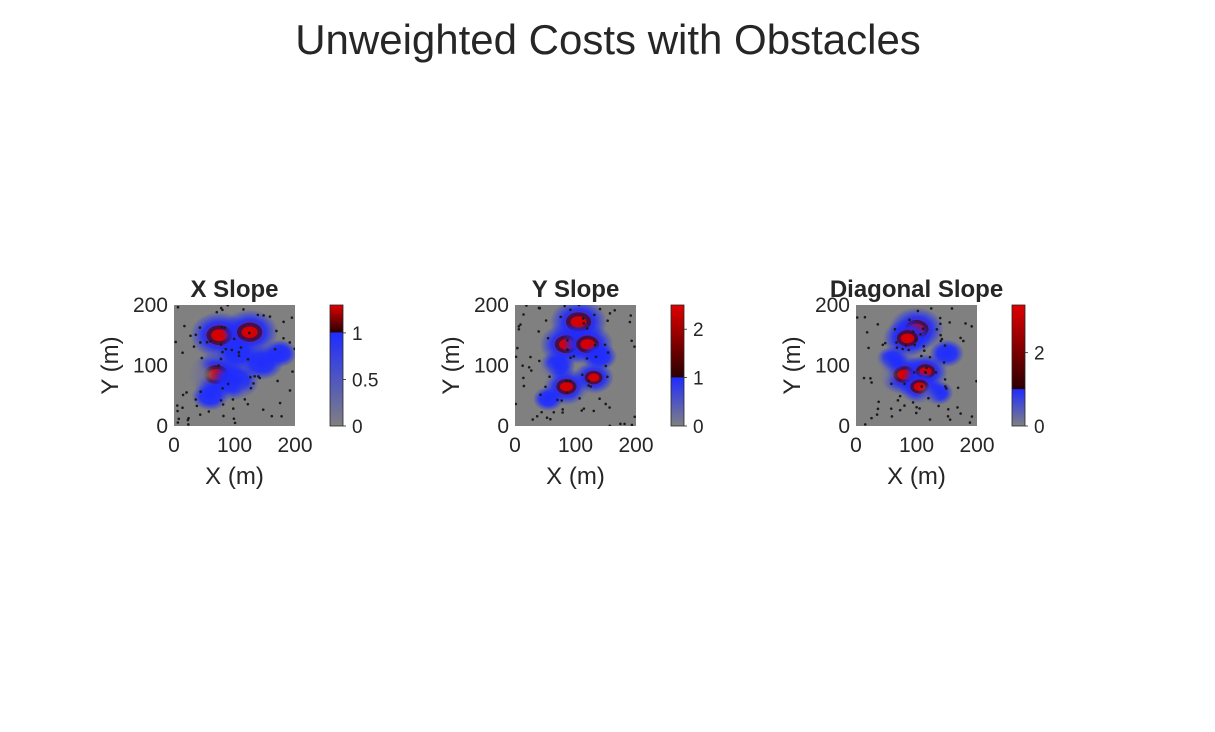  What do you see at coordinates (237, 353) in the screenshot?
I see `heat-feature` at bounding box center [237, 353].